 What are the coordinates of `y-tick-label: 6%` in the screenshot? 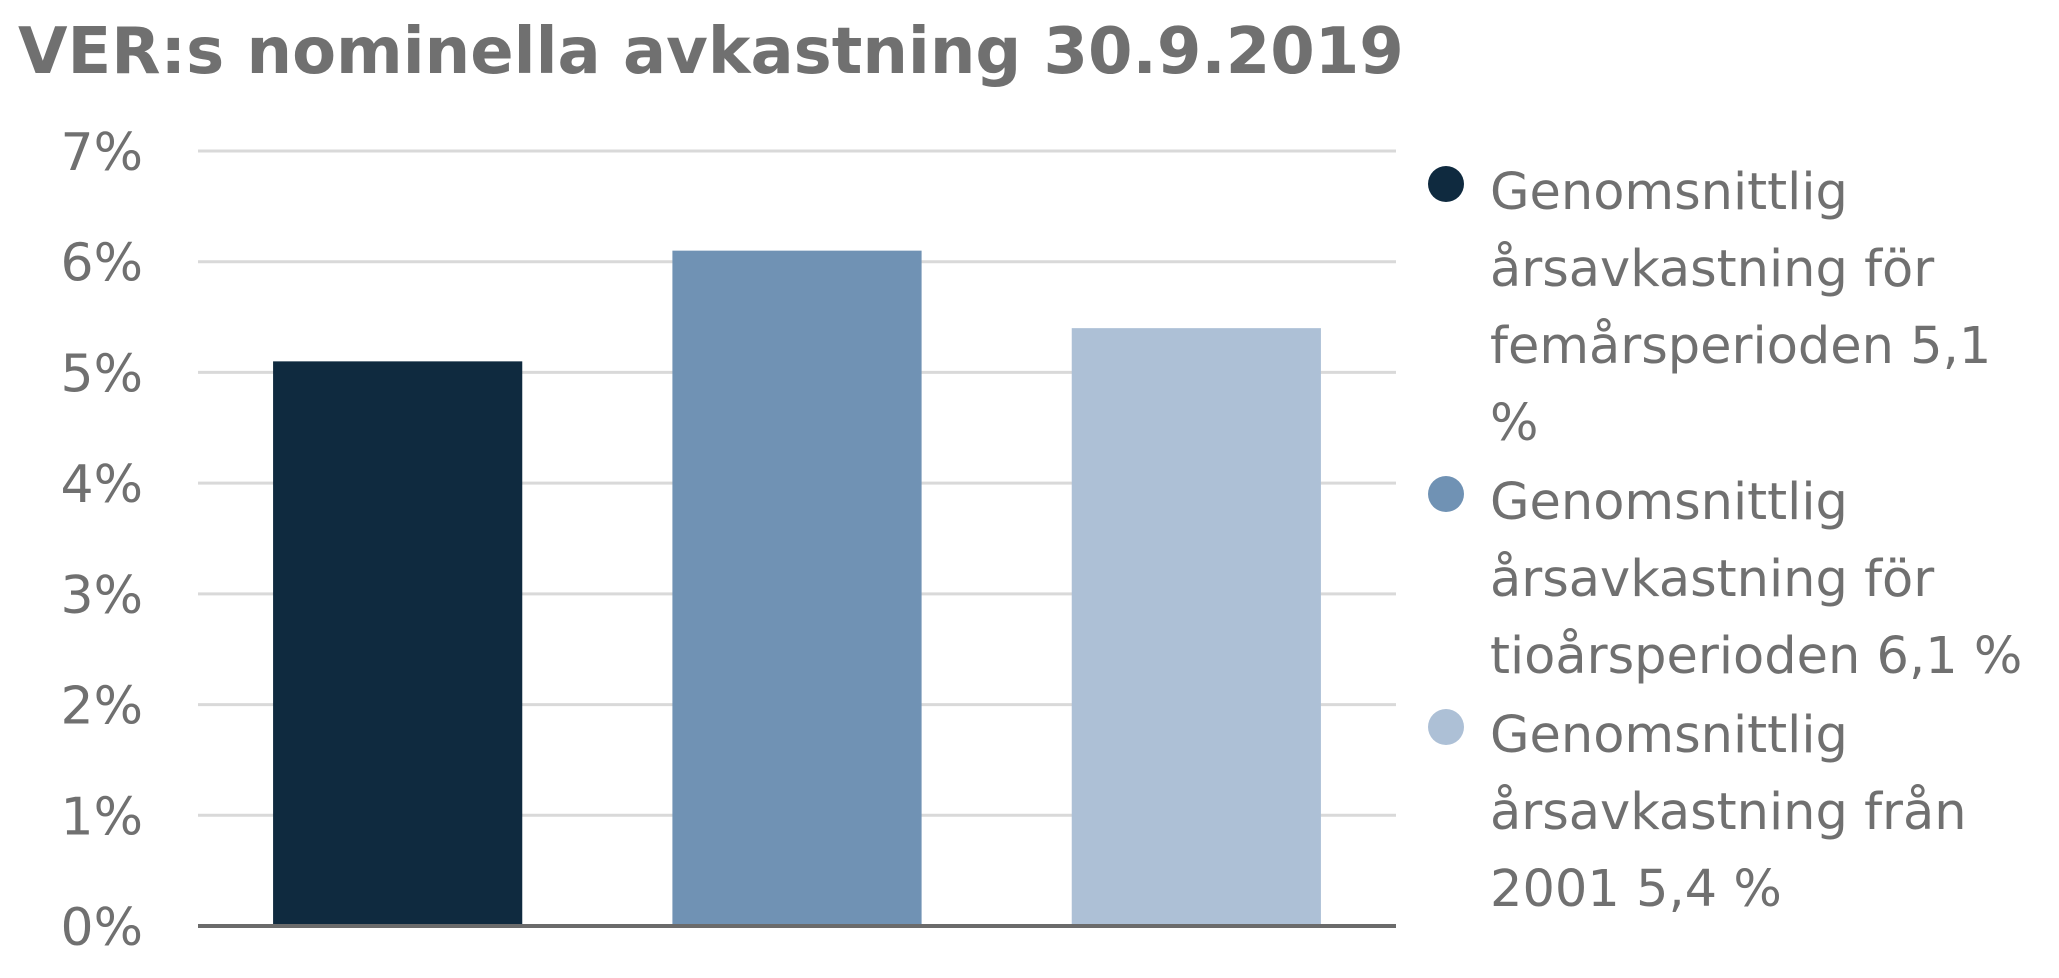 It's located at (102, 264).